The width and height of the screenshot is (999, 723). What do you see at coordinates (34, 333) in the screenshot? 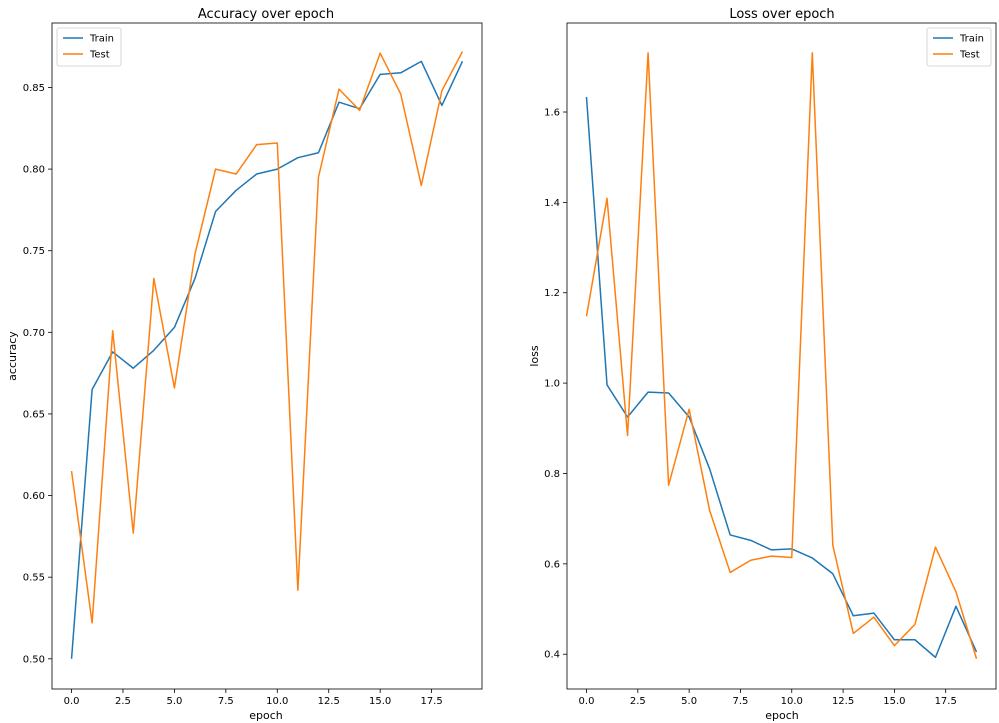
I see `accuracy-y-tick-label: 0.70` at bounding box center [34, 333].